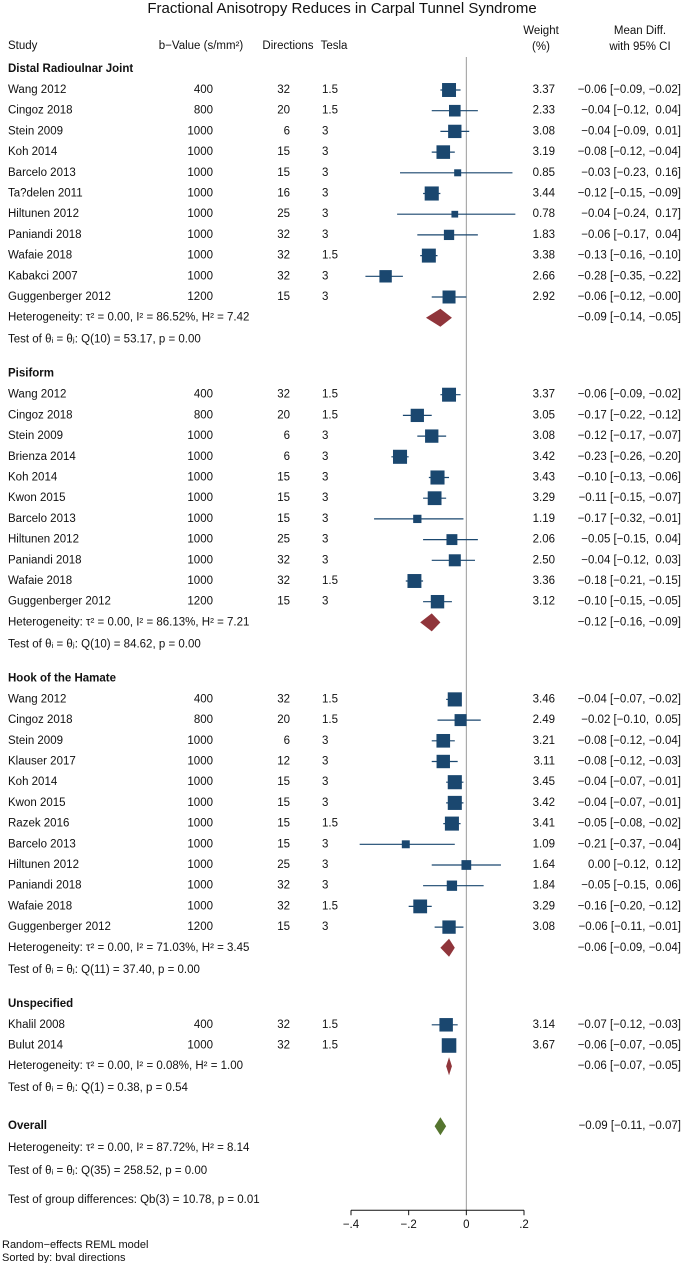 Image resolution: width=685 pixels, height=1263 pixels. What do you see at coordinates (544, 297) in the screenshot?
I see `weight: 2.92` at bounding box center [544, 297].